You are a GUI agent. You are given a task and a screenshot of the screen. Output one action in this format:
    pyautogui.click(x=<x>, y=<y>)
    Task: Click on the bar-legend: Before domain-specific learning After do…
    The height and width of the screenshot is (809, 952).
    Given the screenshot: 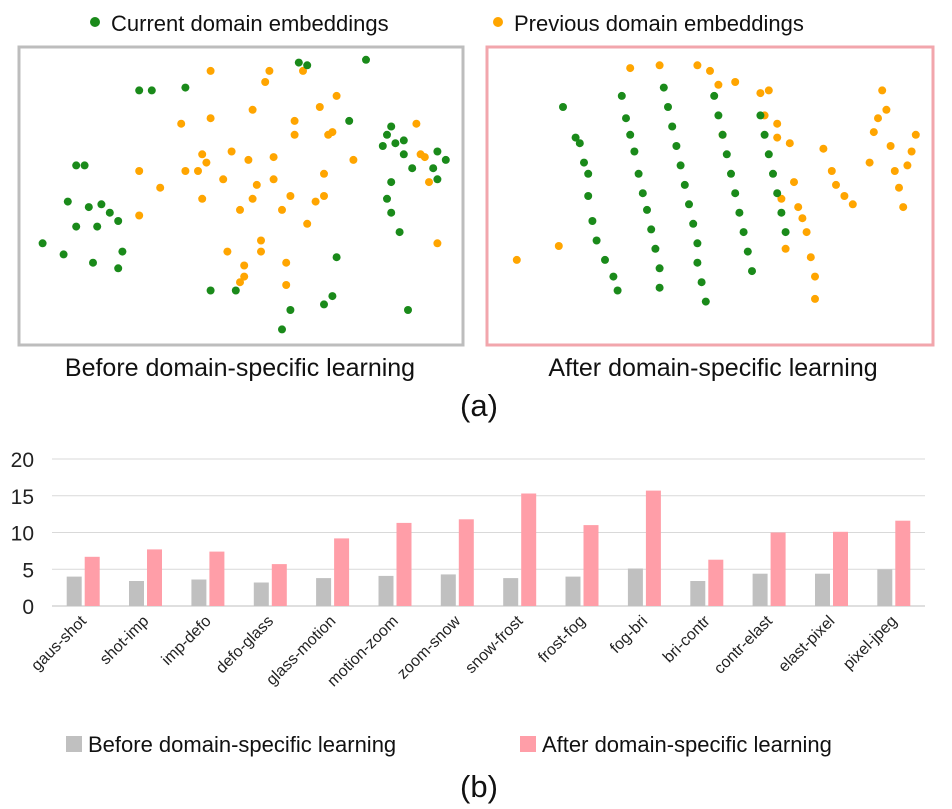 What is the action you would take?
    pyautogui.click(x=449, y=744)
    